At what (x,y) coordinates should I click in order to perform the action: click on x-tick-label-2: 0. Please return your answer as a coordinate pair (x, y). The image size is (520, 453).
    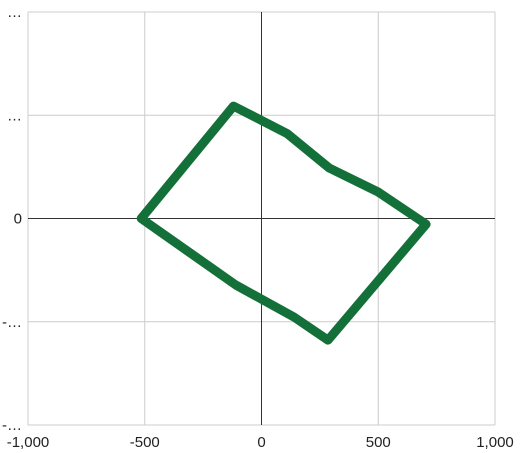
    Looking at the image, I should click on (261, 442).